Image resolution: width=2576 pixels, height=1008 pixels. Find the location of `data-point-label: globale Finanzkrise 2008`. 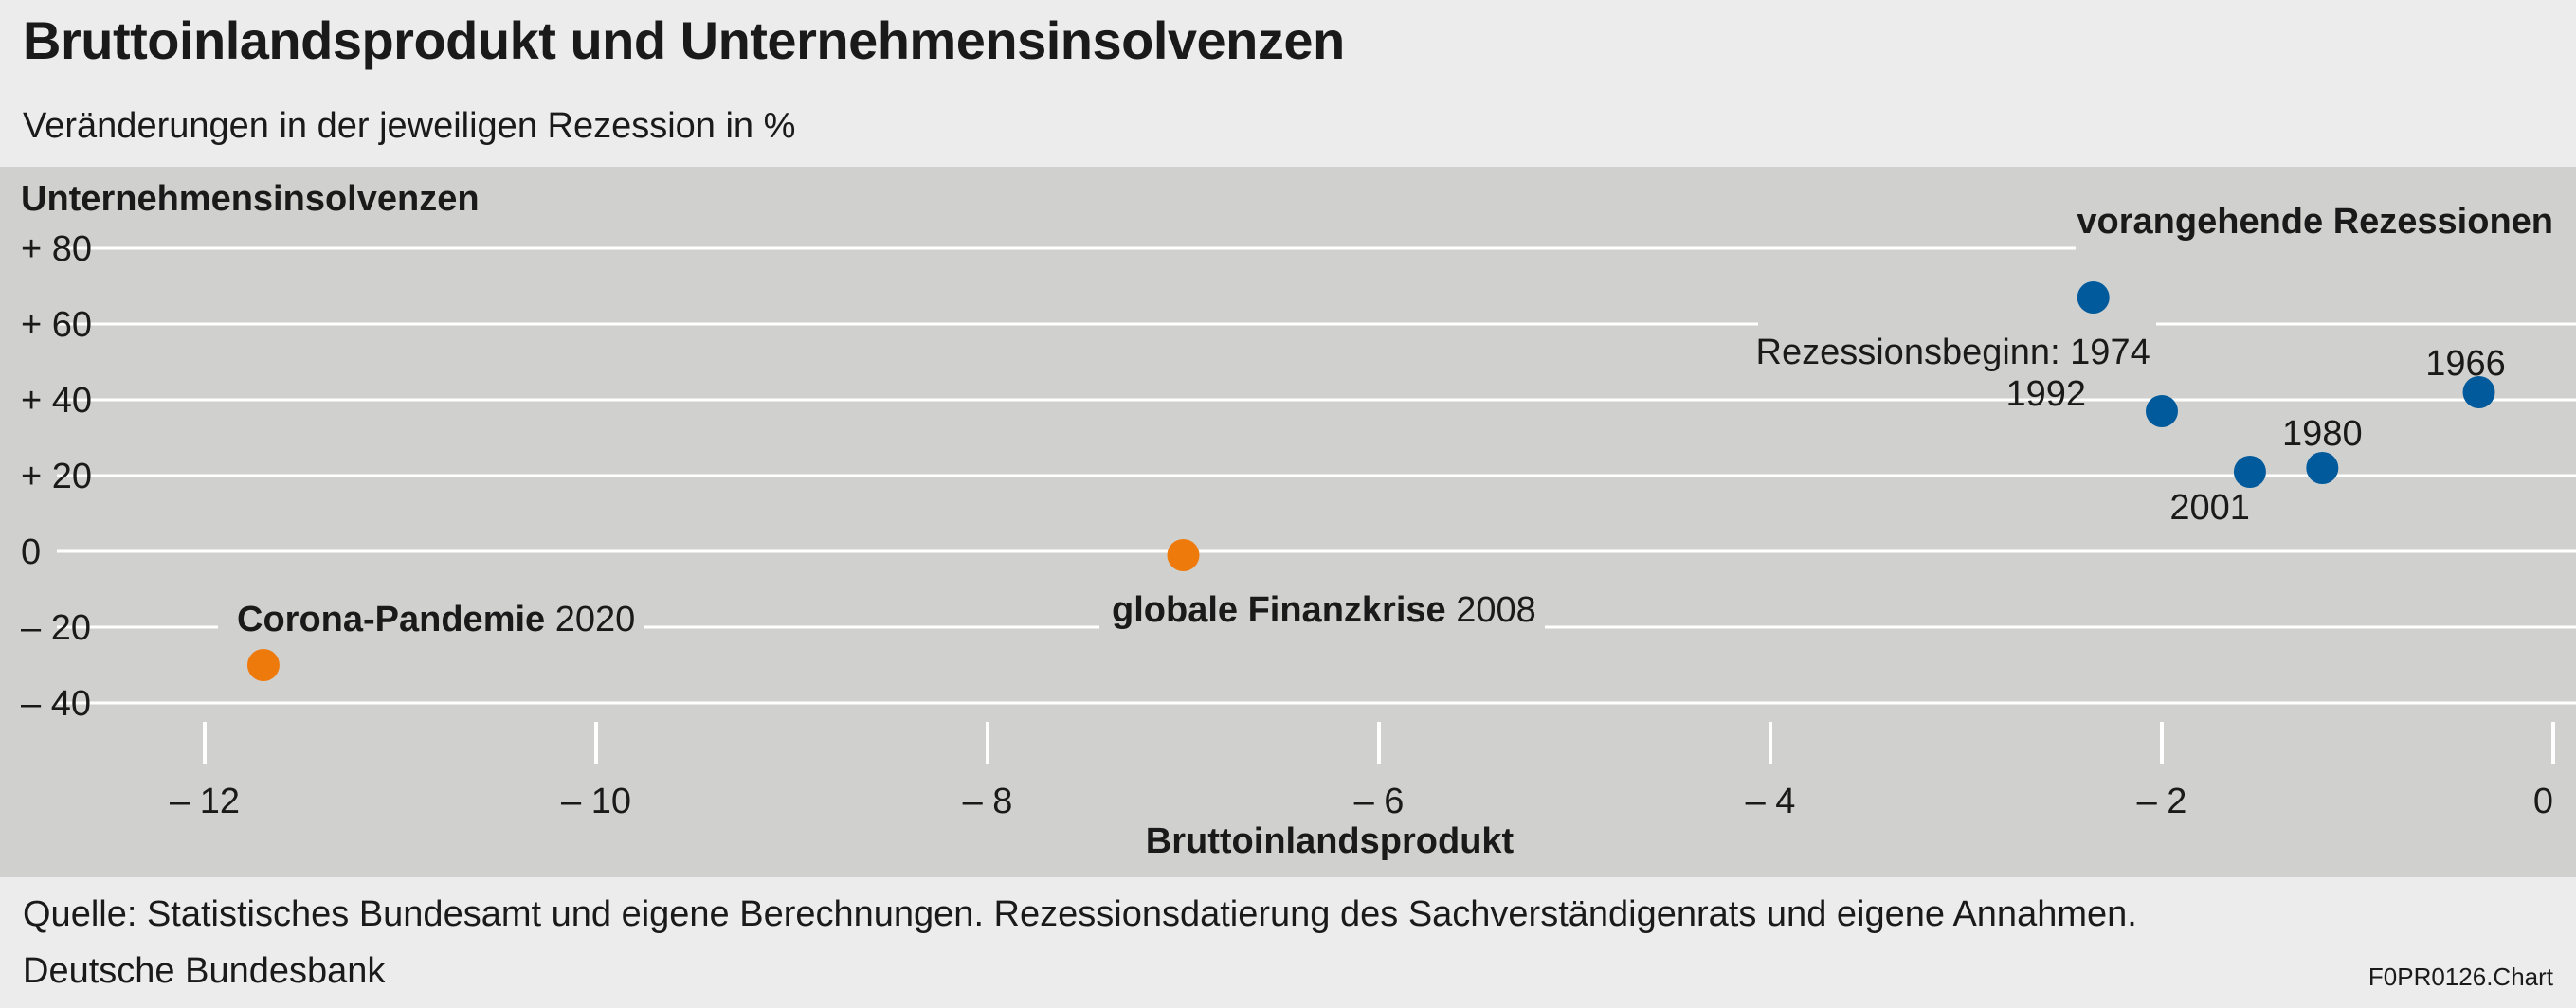

data-point-label: globale Finanzkrise 2008 is located at coordinates (1324, 610).